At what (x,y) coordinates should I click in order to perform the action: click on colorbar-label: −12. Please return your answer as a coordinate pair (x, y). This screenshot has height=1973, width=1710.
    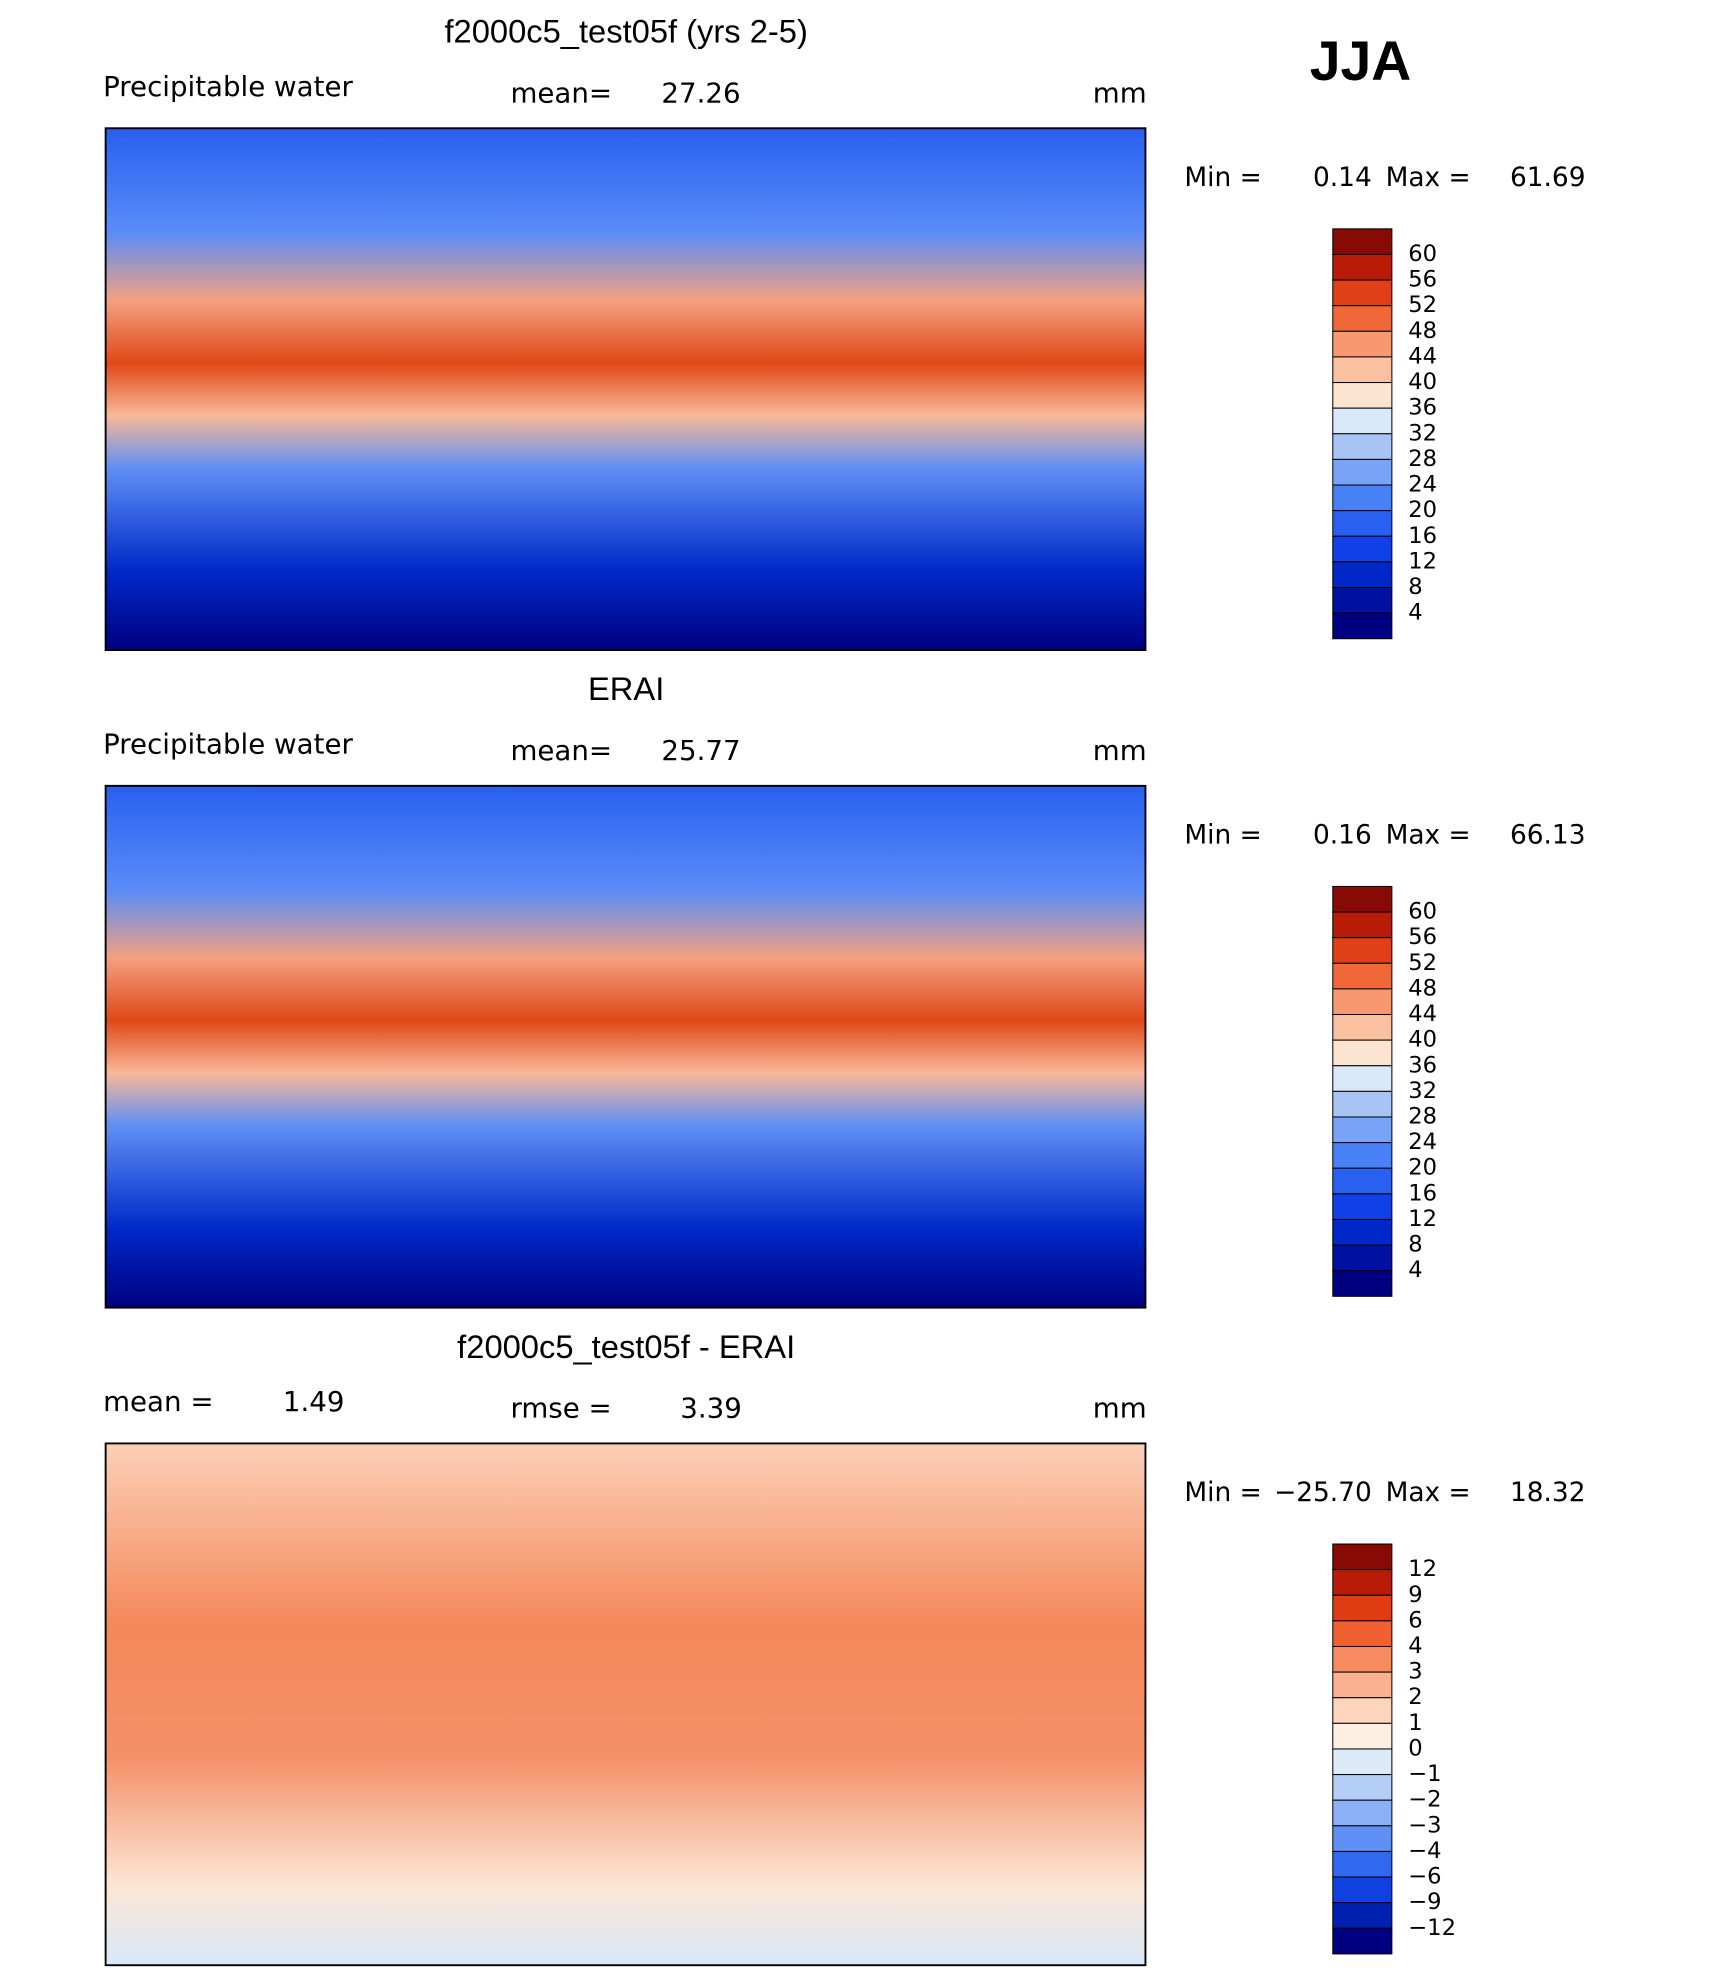
    Looking at the image, I should click on (1432, 1928).